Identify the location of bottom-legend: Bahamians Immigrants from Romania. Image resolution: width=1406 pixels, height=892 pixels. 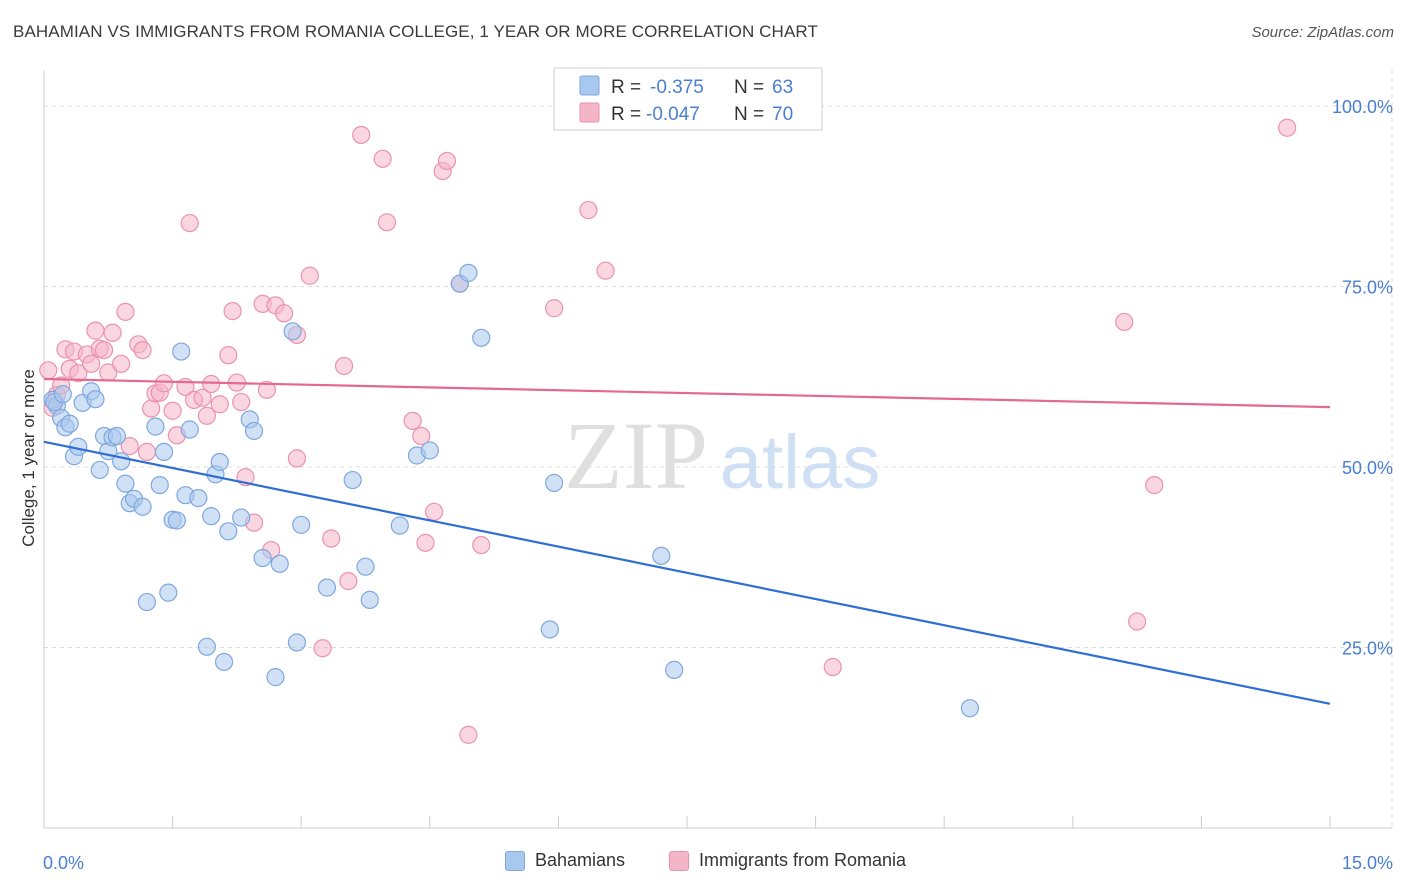
(703, 865).